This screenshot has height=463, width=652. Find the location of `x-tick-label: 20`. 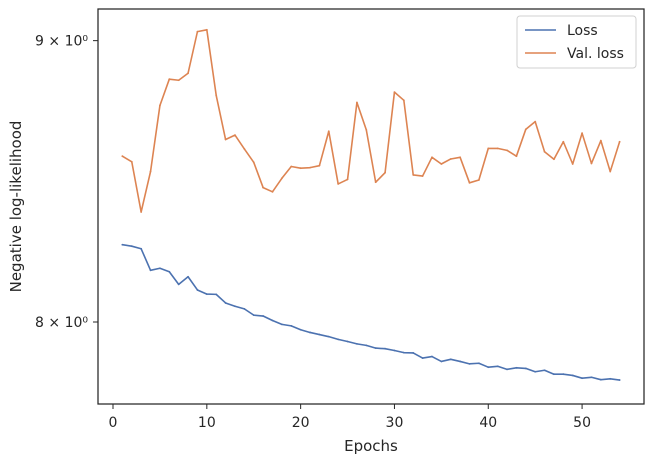

x-tick-label: 20 is located at coordinates (301, 423).